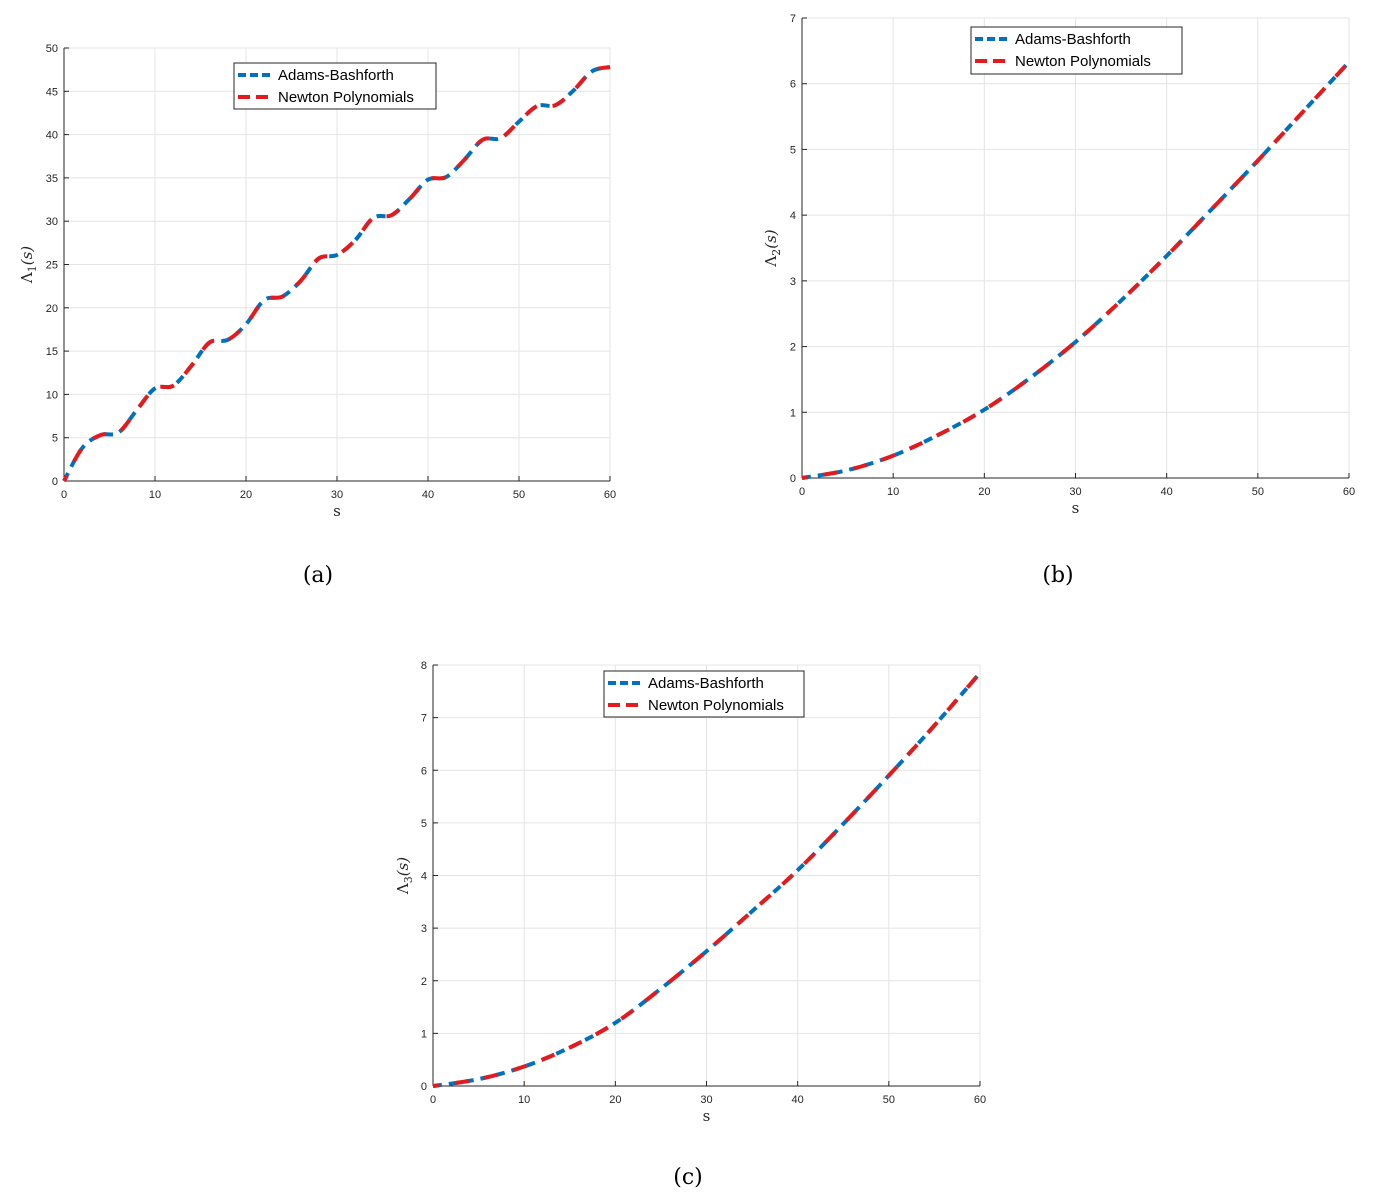 This screenshot has width=1375, height=1201. I want to click on y-axis-label: Λ2(s), so click(772, 248).